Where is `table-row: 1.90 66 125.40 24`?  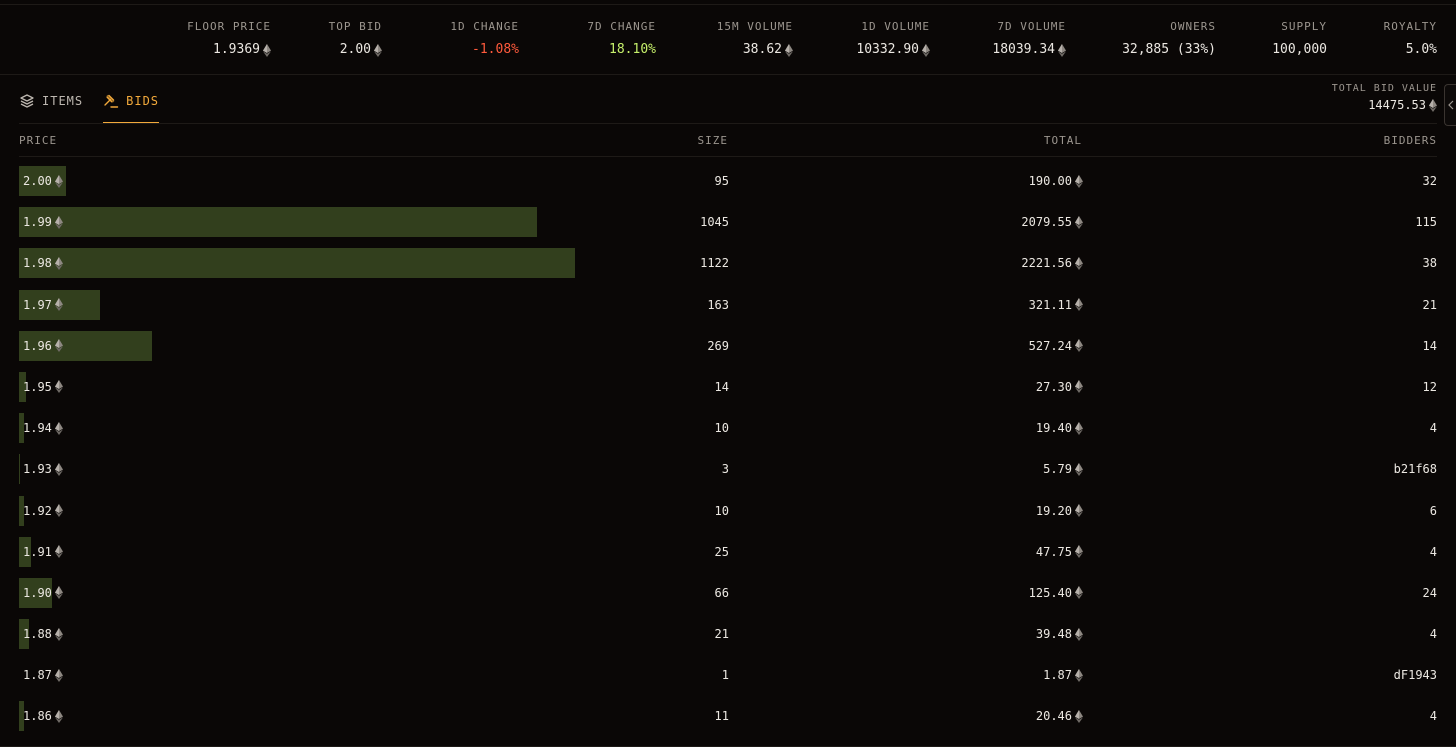
table-row: 1.90 66 125.40 24 is located at coordinates (728, 592).